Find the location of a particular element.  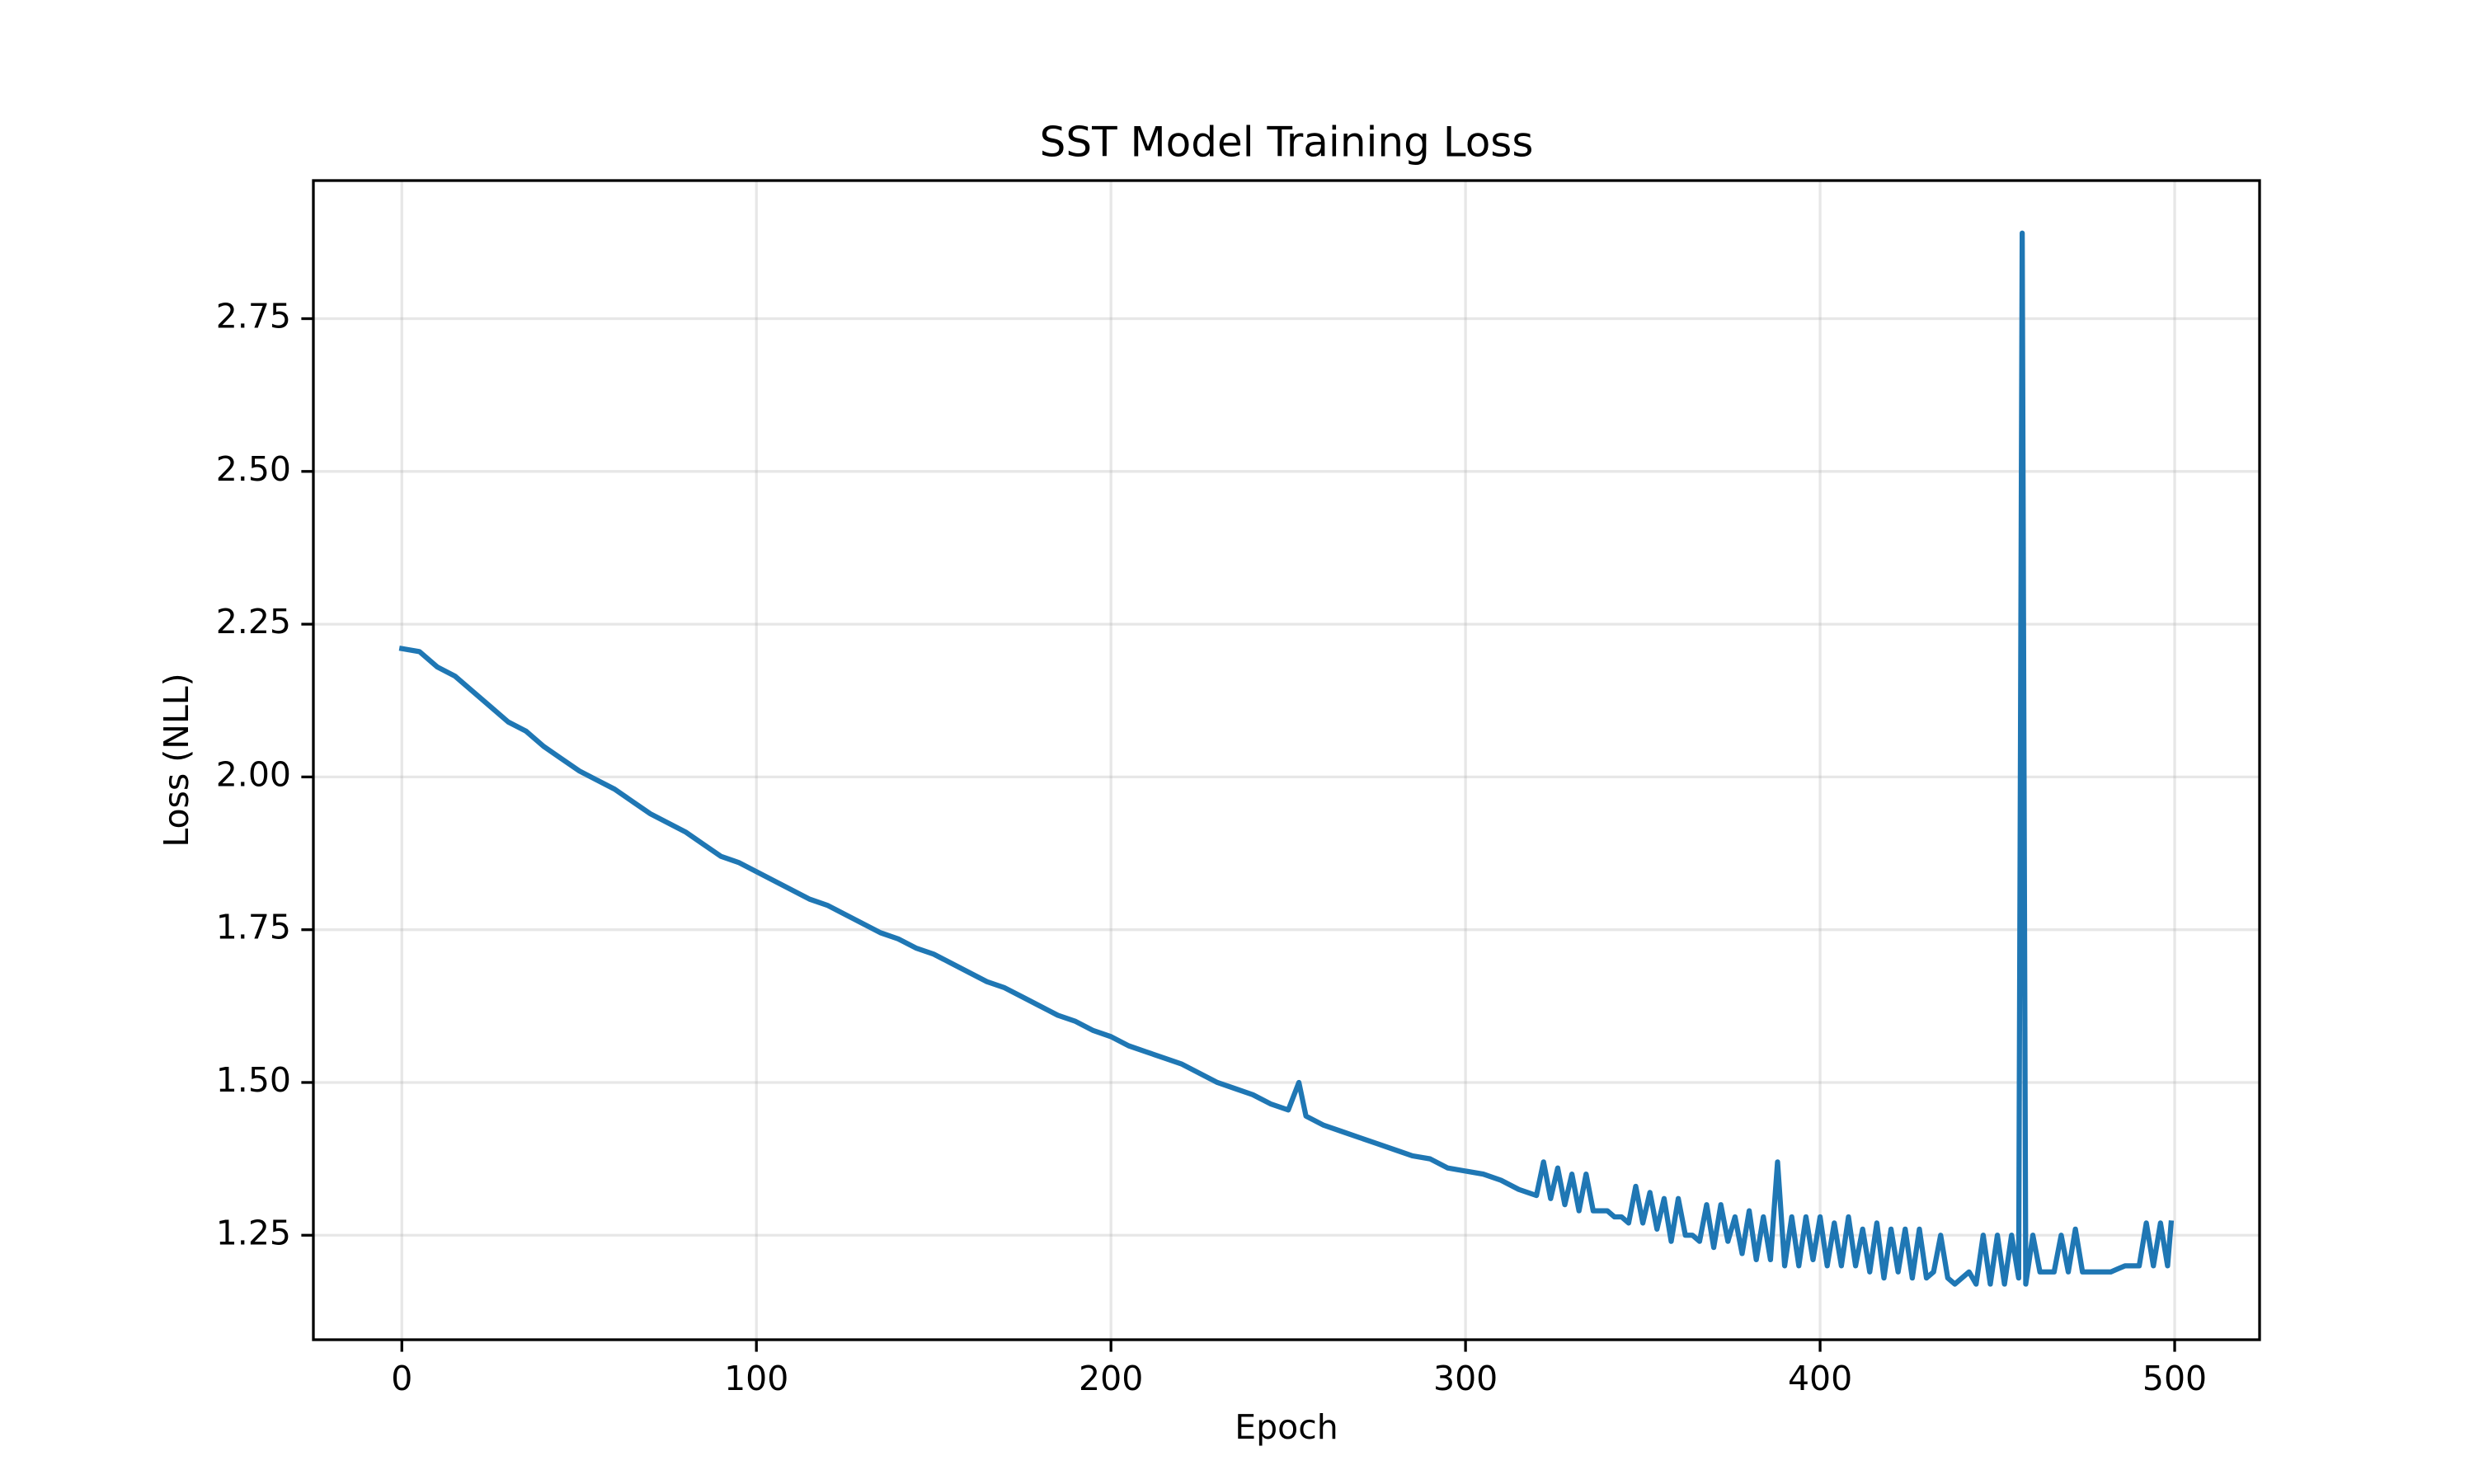

x-tick-label: 400 is located at coordinates (1820, 1378).